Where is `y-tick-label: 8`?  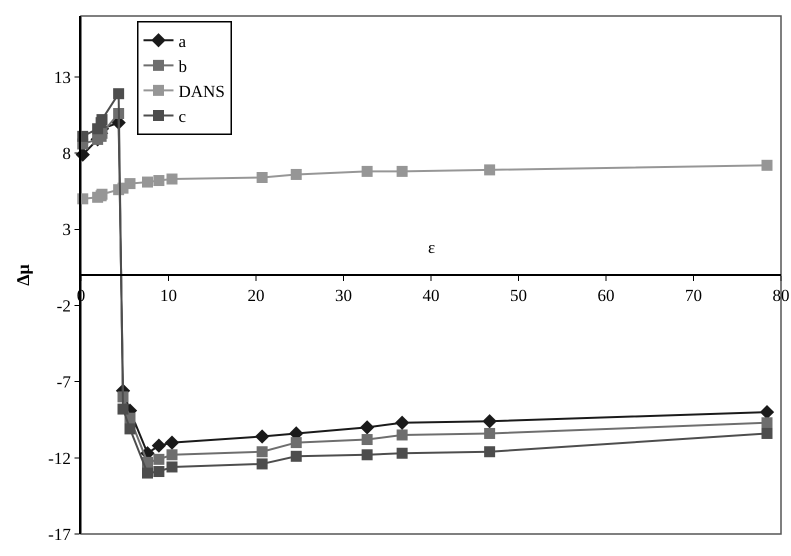
y-tick-label: 8 is located at coordinates (66, 154).